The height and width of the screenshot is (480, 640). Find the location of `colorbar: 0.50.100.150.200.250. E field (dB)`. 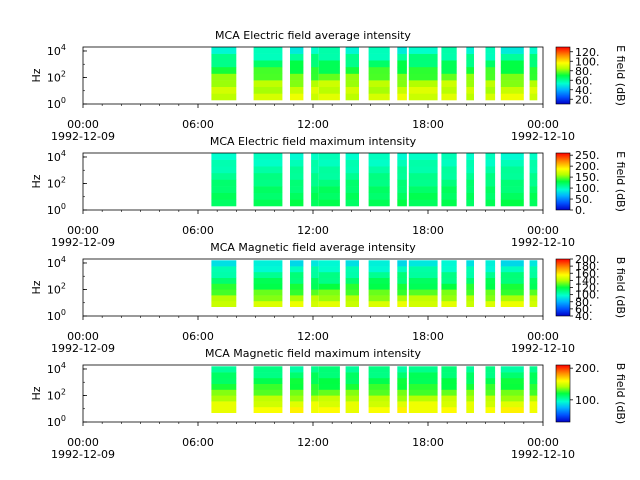

colorbar: 0.50.100.150.200.250. E field (dB) is located at coordinates (591, 183).